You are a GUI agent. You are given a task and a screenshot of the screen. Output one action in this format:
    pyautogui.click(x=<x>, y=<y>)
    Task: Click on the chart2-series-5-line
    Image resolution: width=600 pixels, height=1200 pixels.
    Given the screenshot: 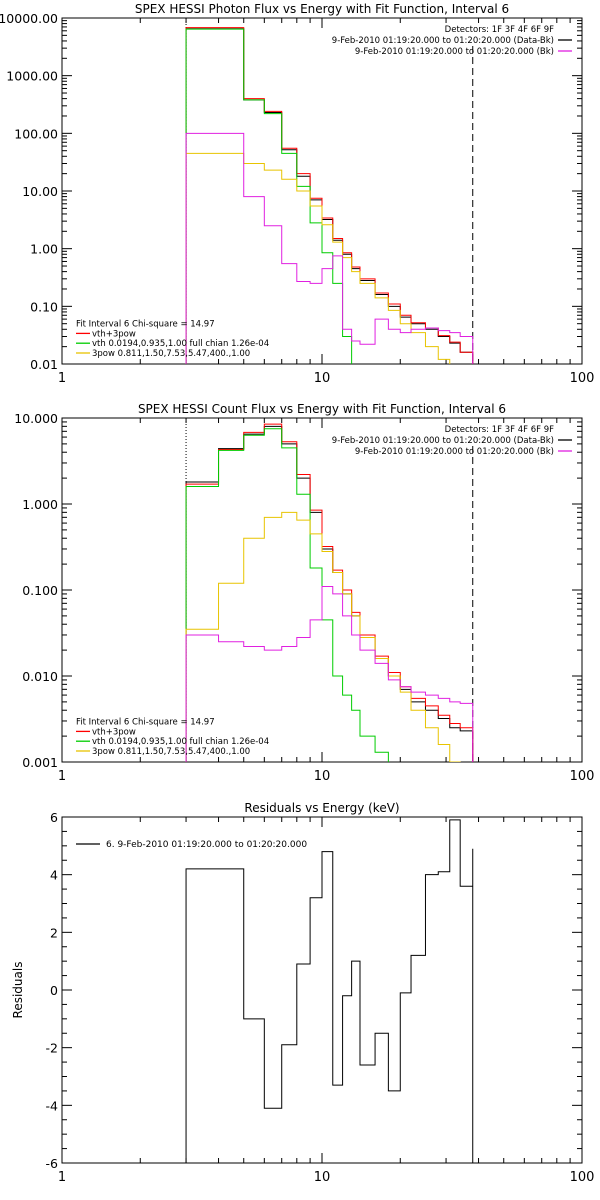 What is the action you would take?
    pyautogui.click(x=329, y=673)
    